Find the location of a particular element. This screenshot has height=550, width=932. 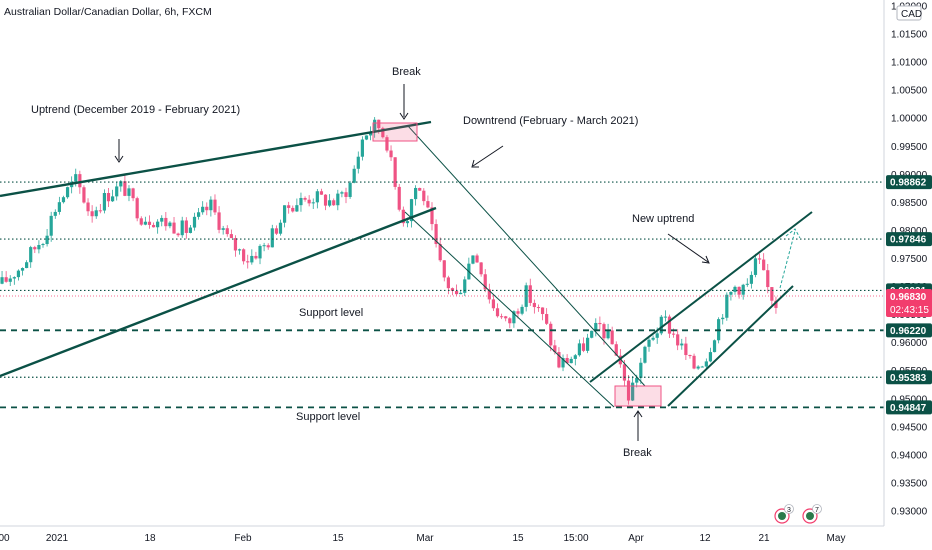

downtrend-channel-lower is located at coordinates (509, 309).